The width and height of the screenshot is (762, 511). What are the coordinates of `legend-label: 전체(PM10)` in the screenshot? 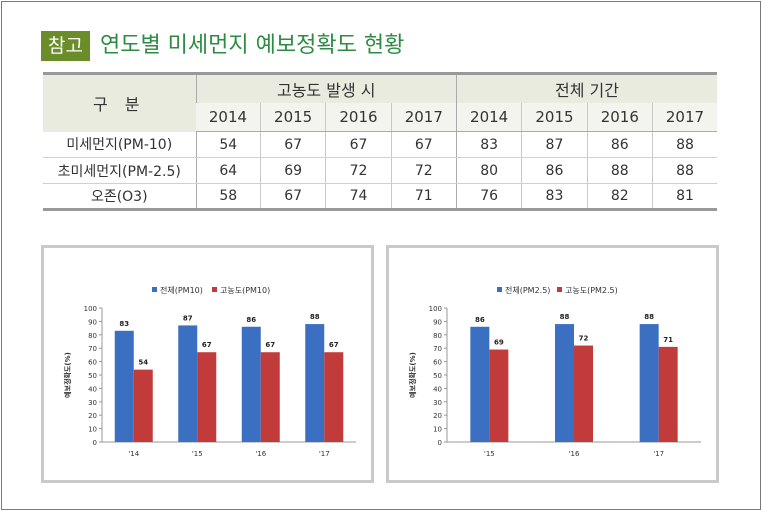 It's located at (181, 290).